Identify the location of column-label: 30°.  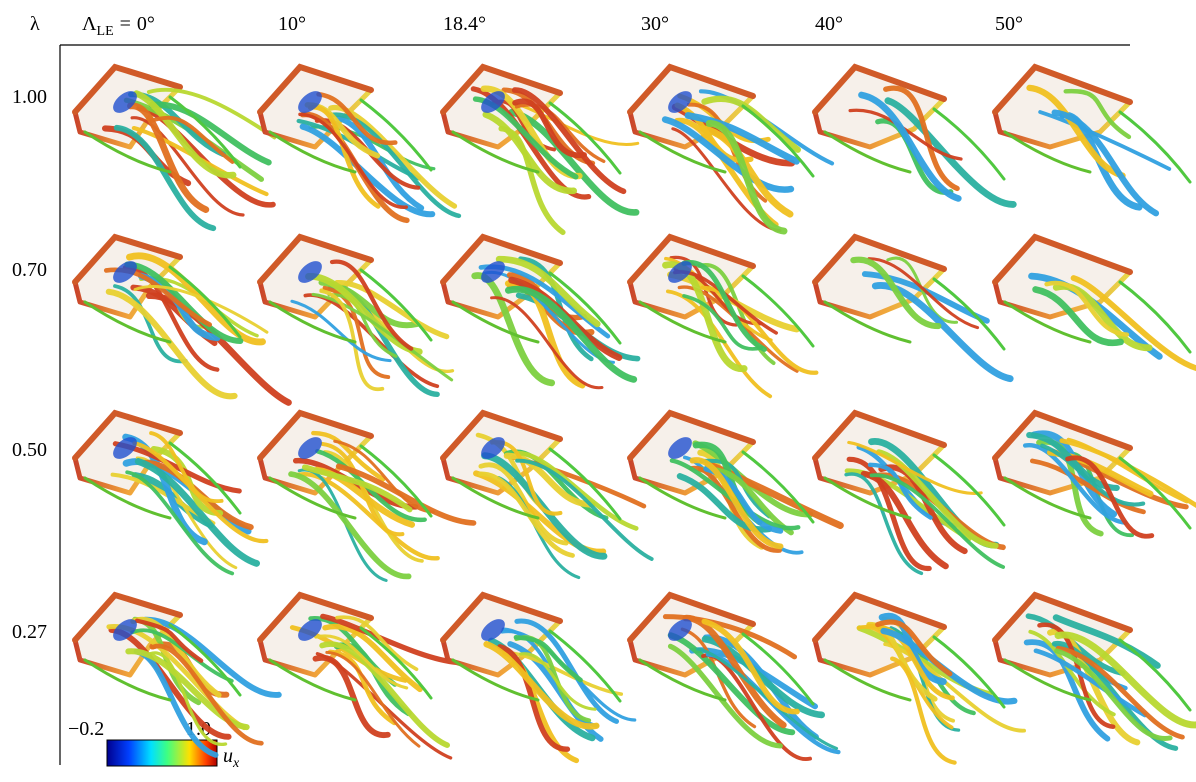
(655, 24).